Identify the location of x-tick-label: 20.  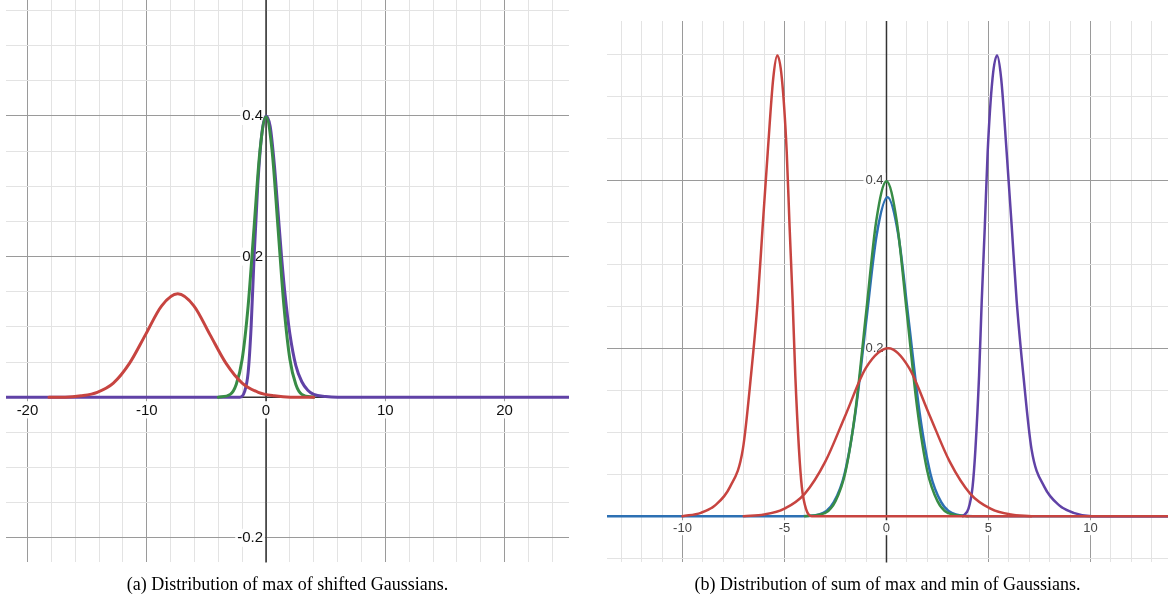
(504, 409).